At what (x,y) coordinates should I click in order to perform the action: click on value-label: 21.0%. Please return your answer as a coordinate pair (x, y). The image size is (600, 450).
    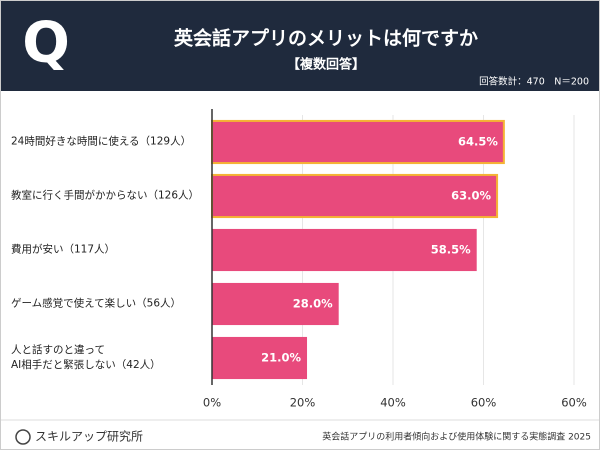
    Looking at the image, I should click on (281, 358).